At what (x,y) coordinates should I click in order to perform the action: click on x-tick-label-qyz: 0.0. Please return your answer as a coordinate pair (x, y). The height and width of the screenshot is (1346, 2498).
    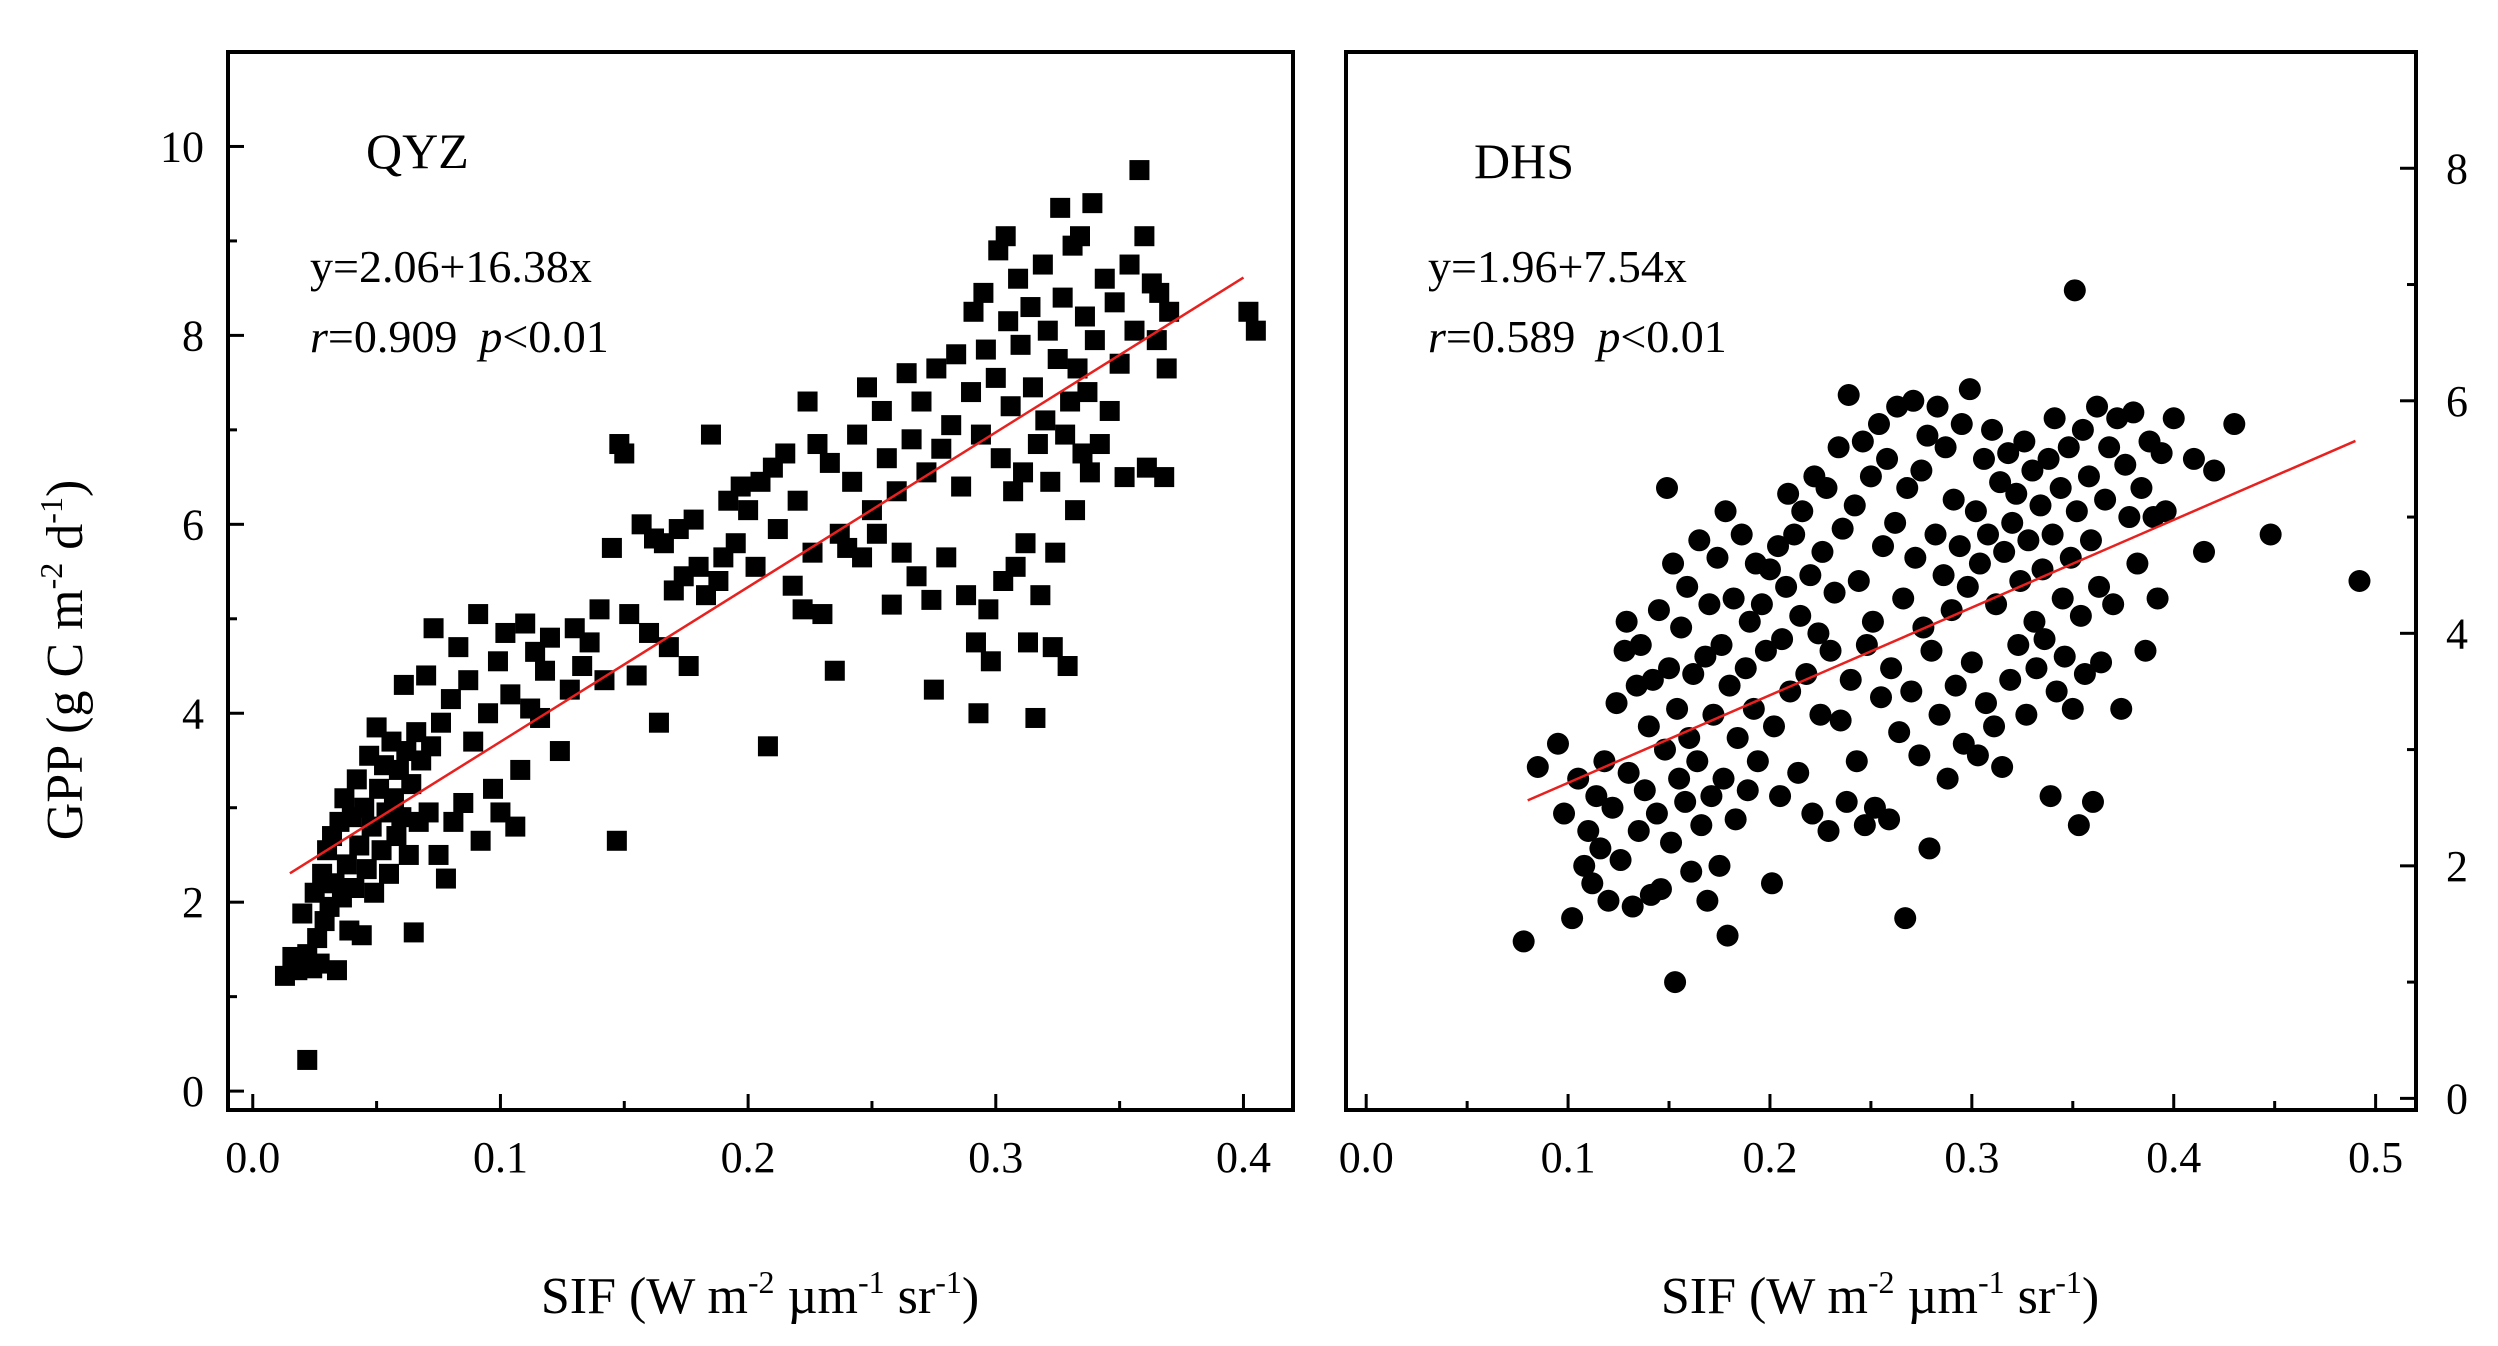
    Looking at the image, I should click on (252, 1157).